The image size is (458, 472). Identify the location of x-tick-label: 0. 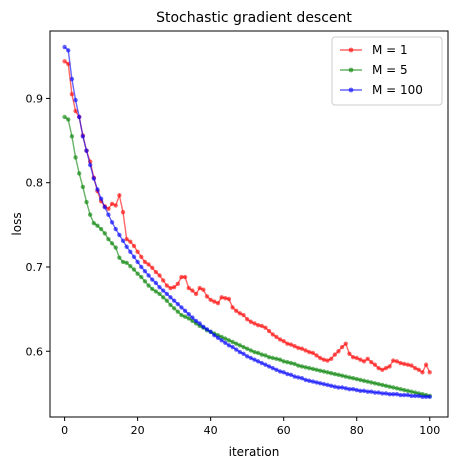
(64, 430).